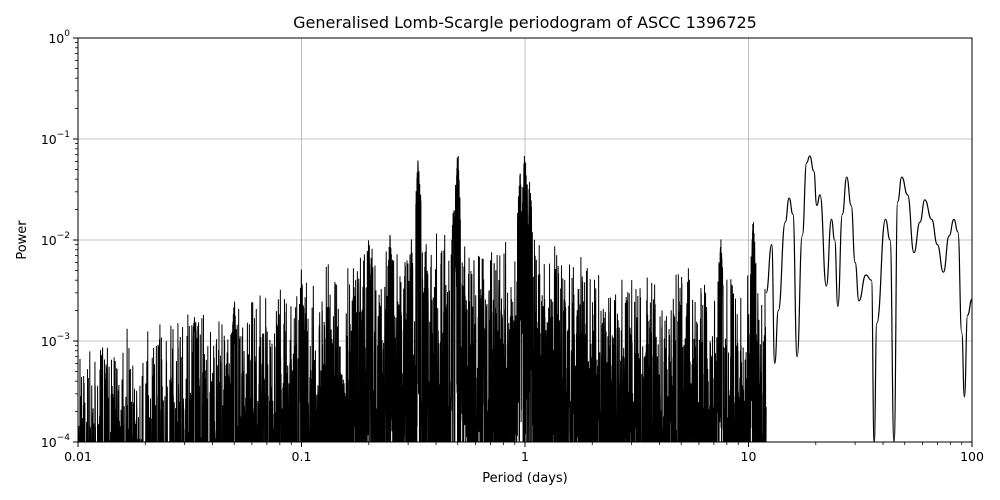 The image size is (1000, 500). Describe the element at coordinates (525, 478) in the screenshot. I see `x-axis-label: Period (days)` at that location.